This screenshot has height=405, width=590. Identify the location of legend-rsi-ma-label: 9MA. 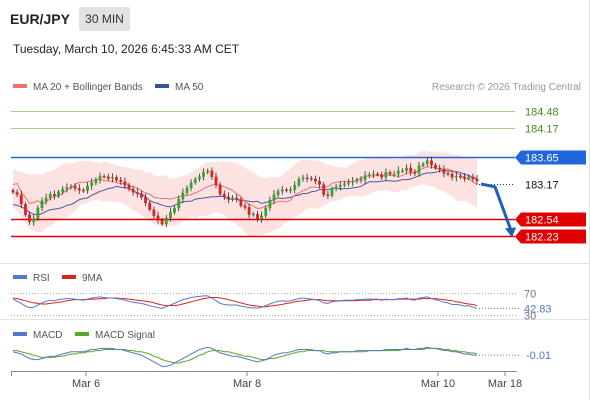
(92, 278).